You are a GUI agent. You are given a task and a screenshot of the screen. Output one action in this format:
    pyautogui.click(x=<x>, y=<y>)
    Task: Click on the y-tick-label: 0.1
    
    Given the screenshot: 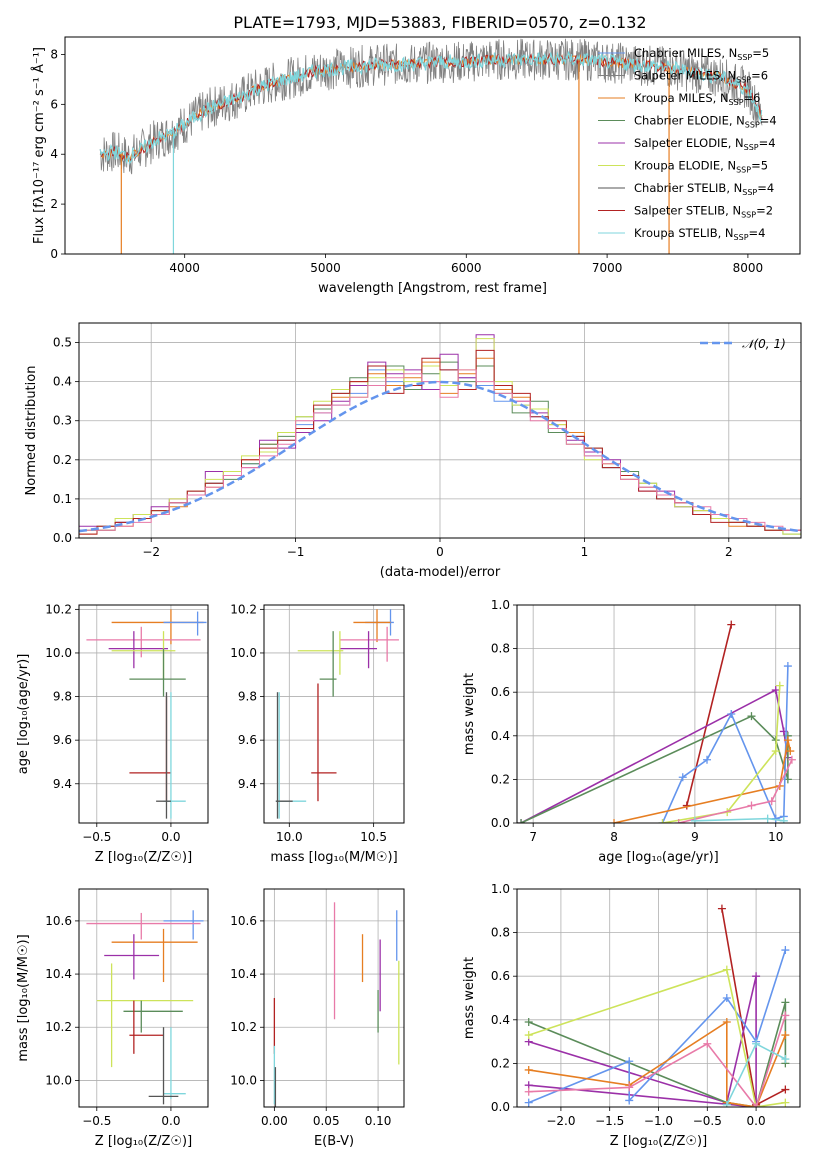 What is the action you would take?
    pyautogui.click(x=62, y=499)
    